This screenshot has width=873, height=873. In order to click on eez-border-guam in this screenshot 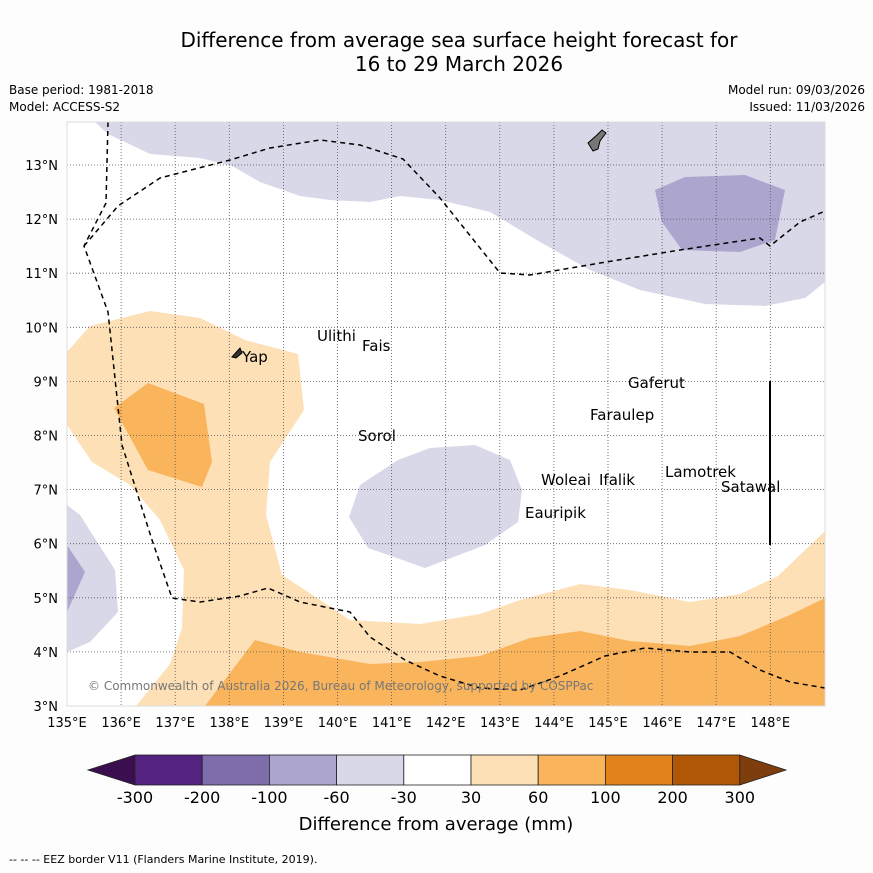, I will do `click(454, 207)`.